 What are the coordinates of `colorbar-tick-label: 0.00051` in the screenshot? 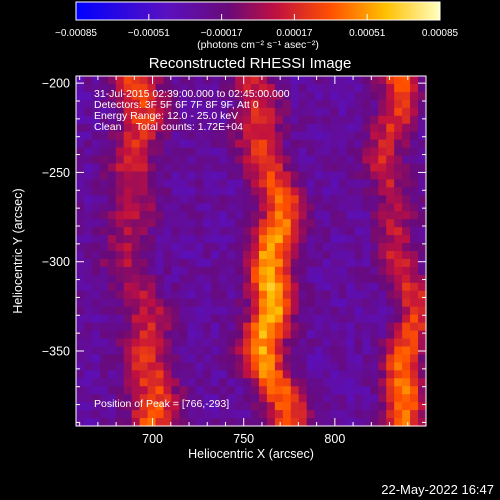 It's located at (367, 33).